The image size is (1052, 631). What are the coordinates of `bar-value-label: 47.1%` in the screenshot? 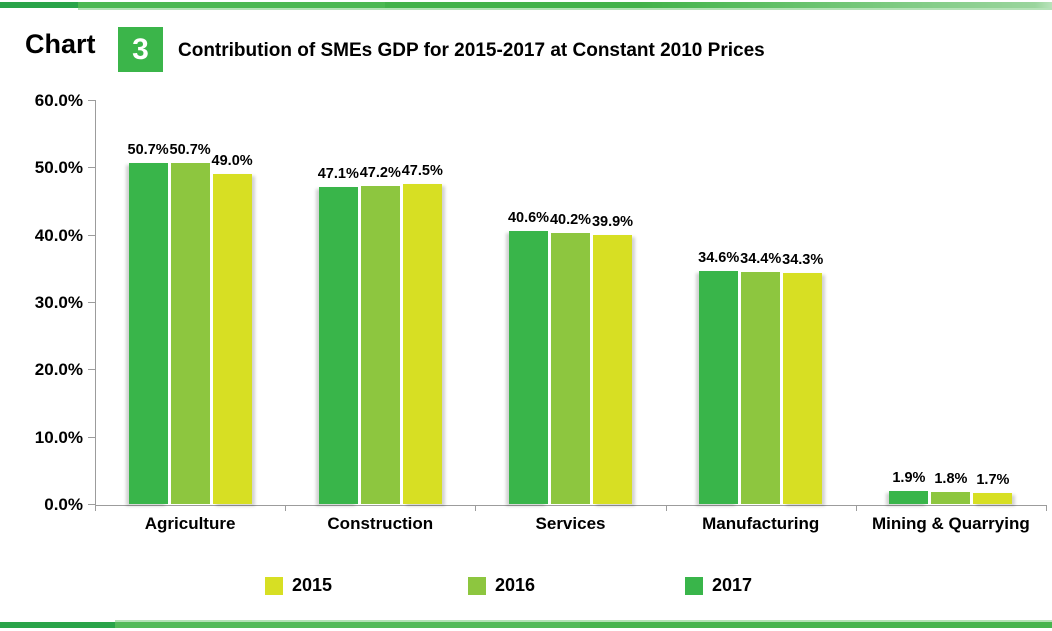 It's located at (338, 173).